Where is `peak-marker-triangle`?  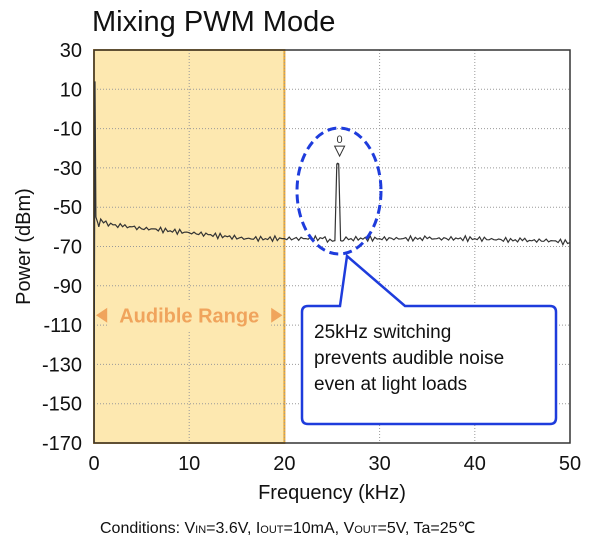
peak-marker-triangle is located at coordinates (339, 151).